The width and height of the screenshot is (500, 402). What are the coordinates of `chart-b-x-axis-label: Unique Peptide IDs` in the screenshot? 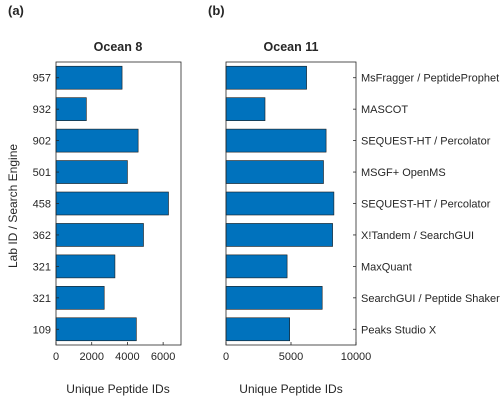 It's located at (290, 389).